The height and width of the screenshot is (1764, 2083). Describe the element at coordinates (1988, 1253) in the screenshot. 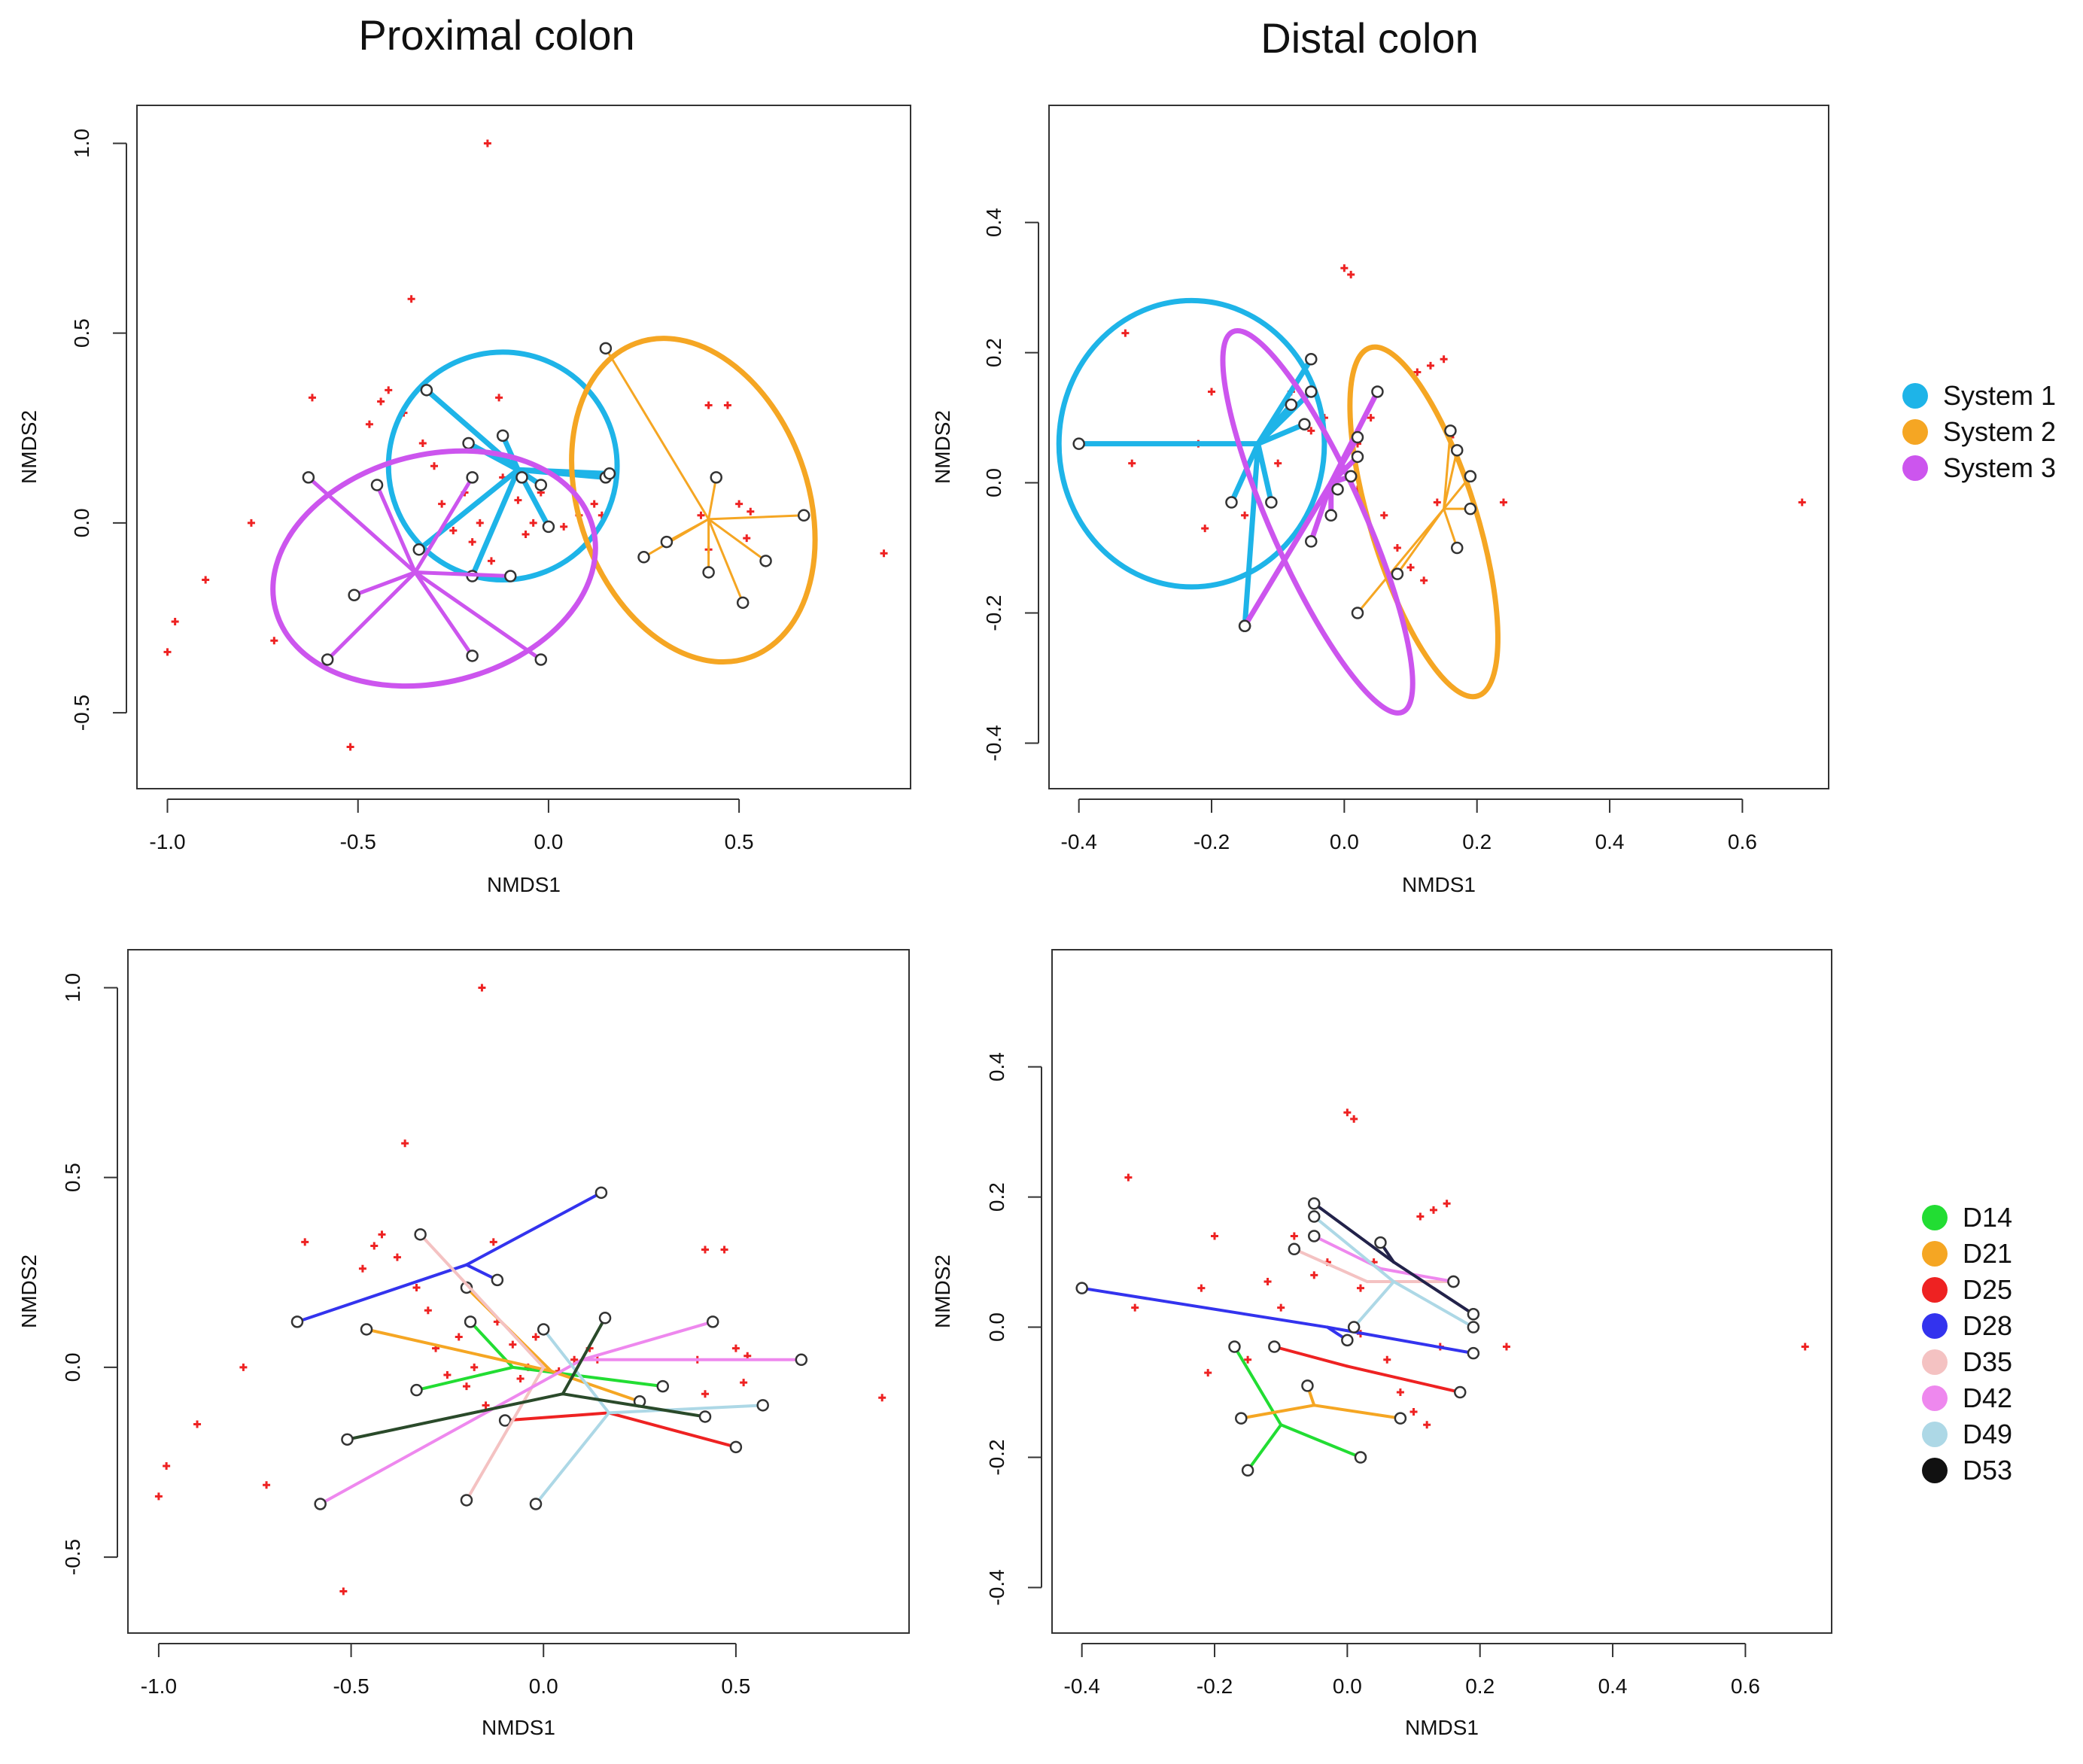

I see `legend-label: D21` at that location.